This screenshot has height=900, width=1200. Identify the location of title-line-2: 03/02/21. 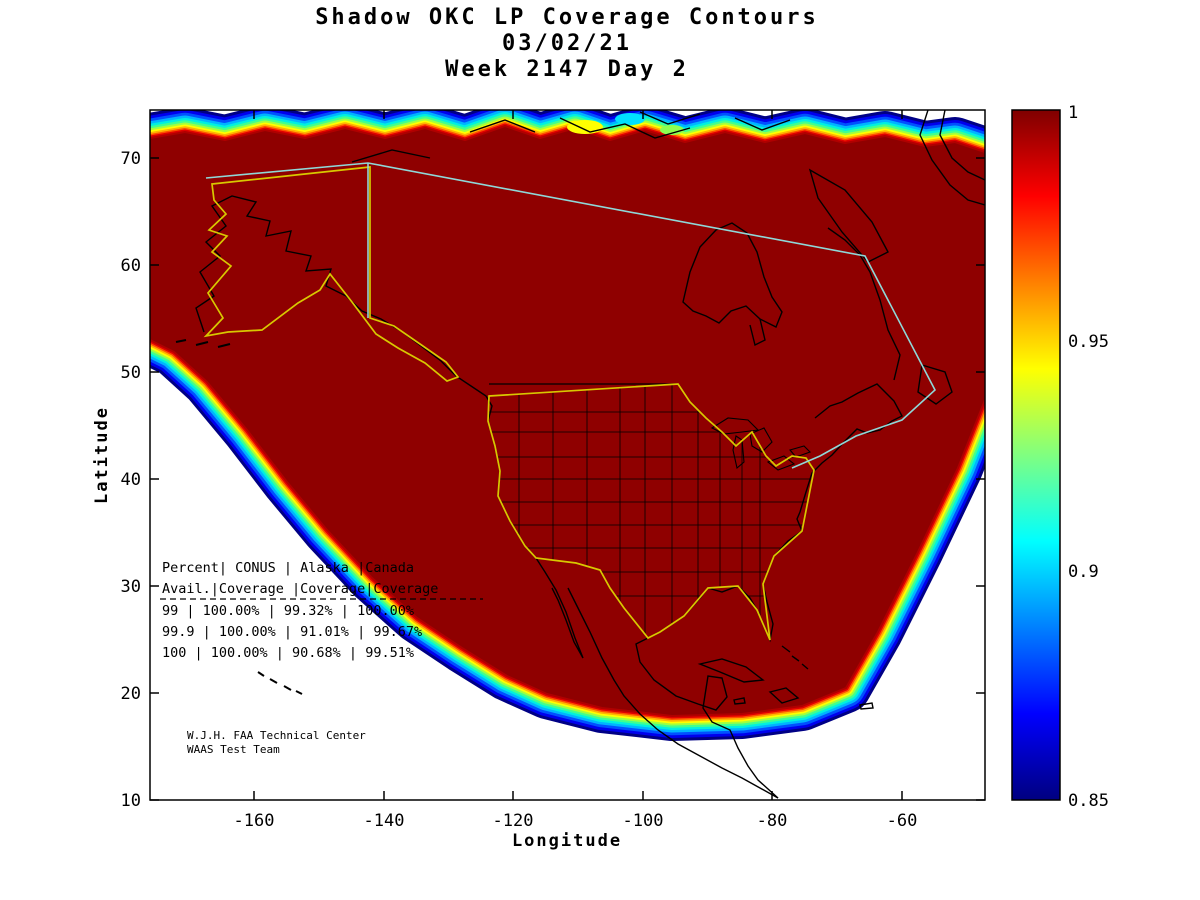
(567, 43).